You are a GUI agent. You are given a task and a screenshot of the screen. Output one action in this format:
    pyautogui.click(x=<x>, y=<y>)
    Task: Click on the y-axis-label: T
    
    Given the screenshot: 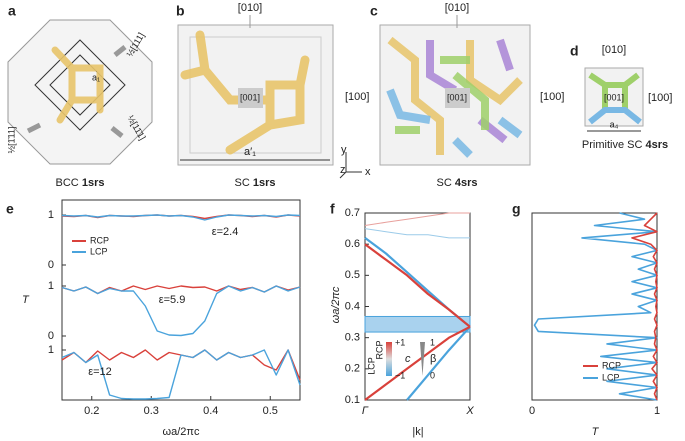 What is the action you would take?
    pyautogui.click(x=26, y=300)
    